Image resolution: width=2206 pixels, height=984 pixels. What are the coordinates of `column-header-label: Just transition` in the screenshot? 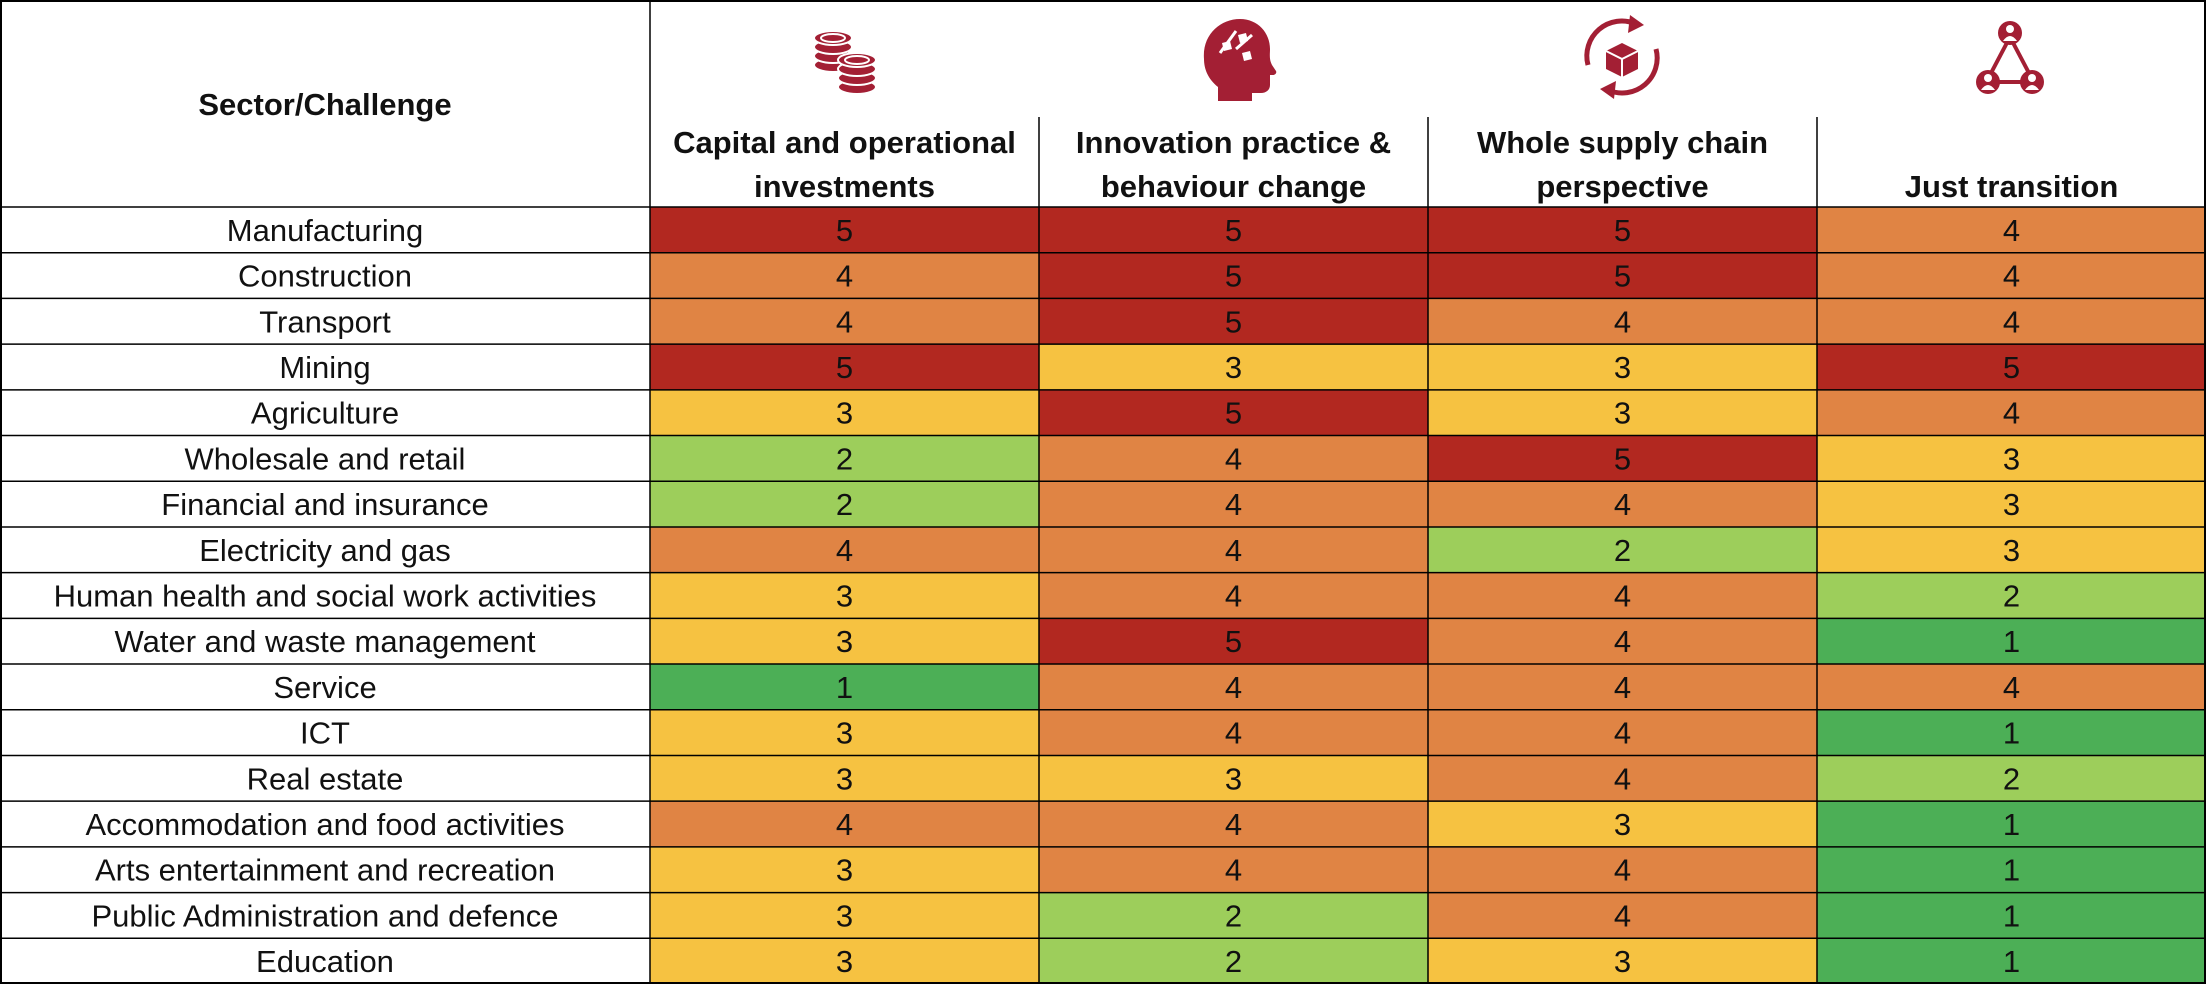 It's located at (2012, 186).